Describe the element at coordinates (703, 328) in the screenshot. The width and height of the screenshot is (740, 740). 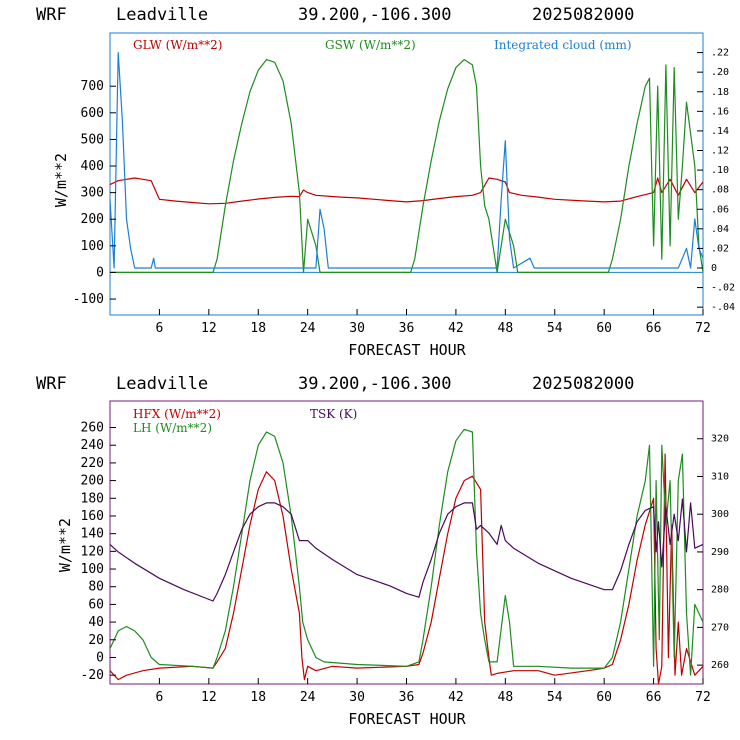
I see `chart1-xtick-label: 72` at that location.